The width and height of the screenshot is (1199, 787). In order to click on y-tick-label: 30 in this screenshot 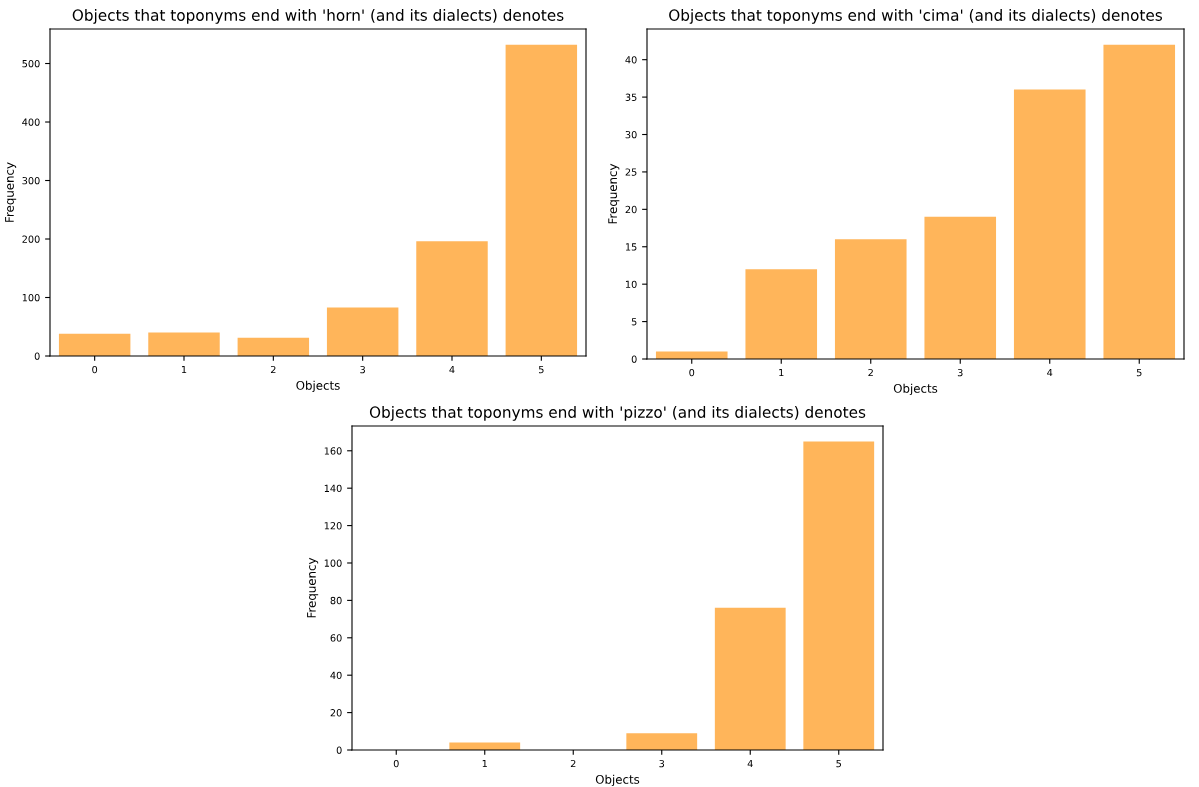, I will do `click(631, 134)`.